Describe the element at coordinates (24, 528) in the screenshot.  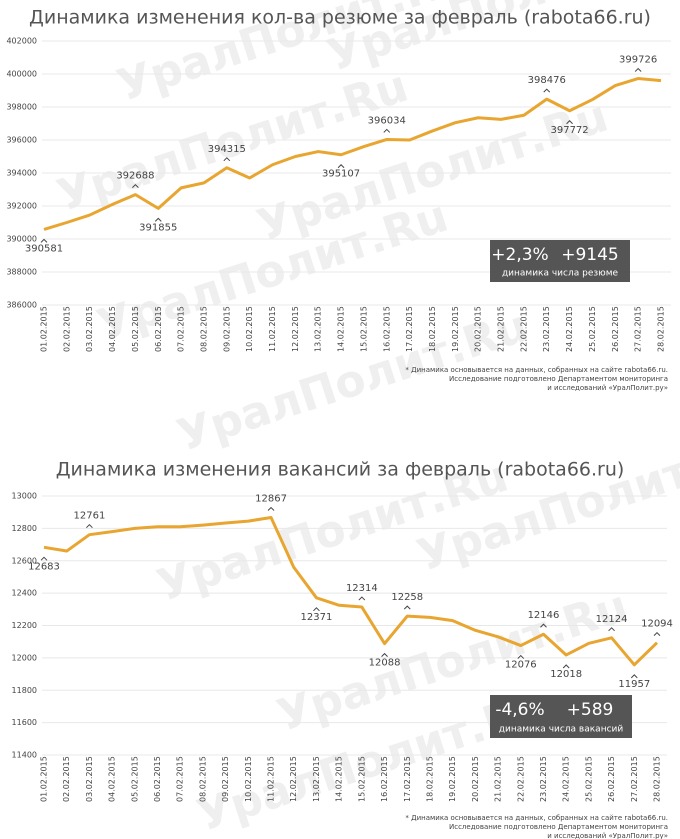
I see `y-tick-label: 12800` at that location.